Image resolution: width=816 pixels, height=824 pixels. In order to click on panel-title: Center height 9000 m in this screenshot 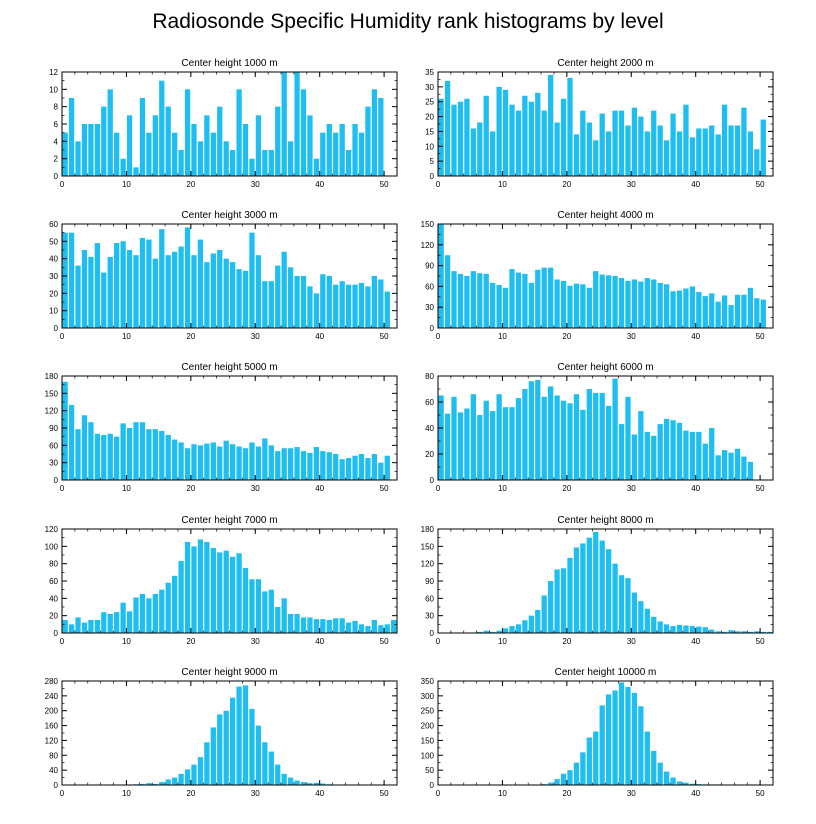, I will do `click(229, 672)`.